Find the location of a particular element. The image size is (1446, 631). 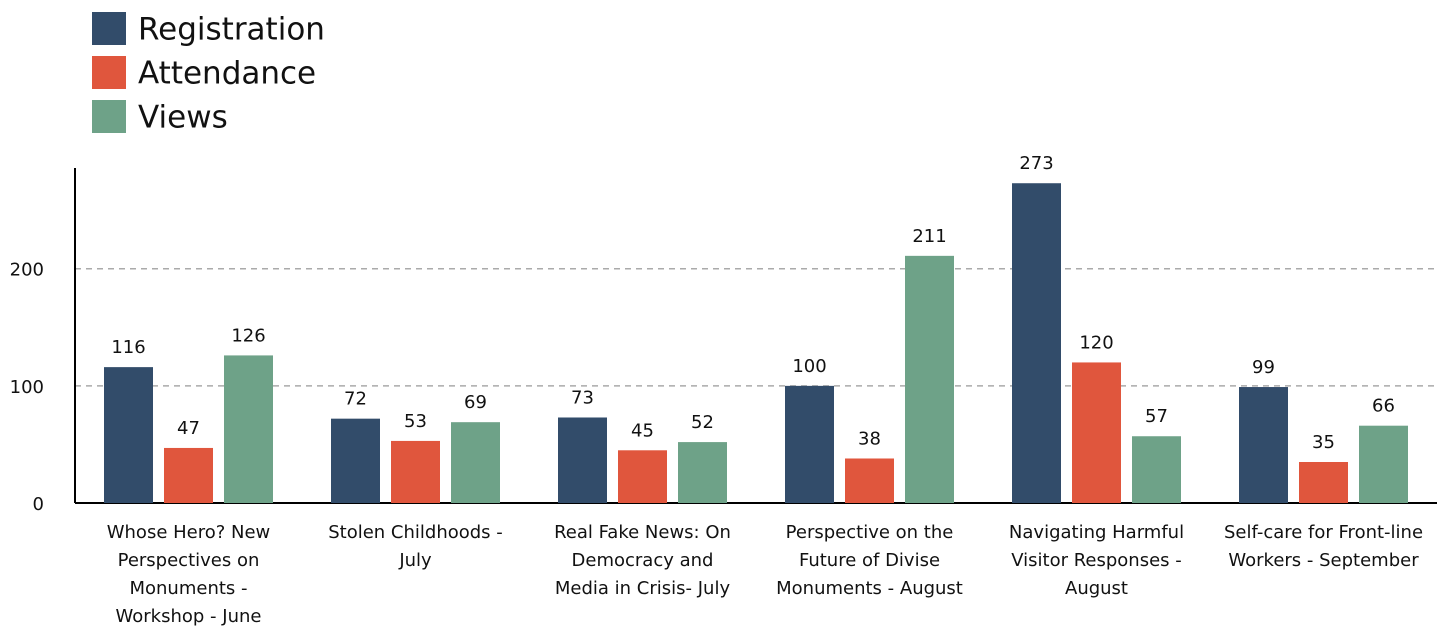

data-label: 126 is located at coordinates (248, 335).